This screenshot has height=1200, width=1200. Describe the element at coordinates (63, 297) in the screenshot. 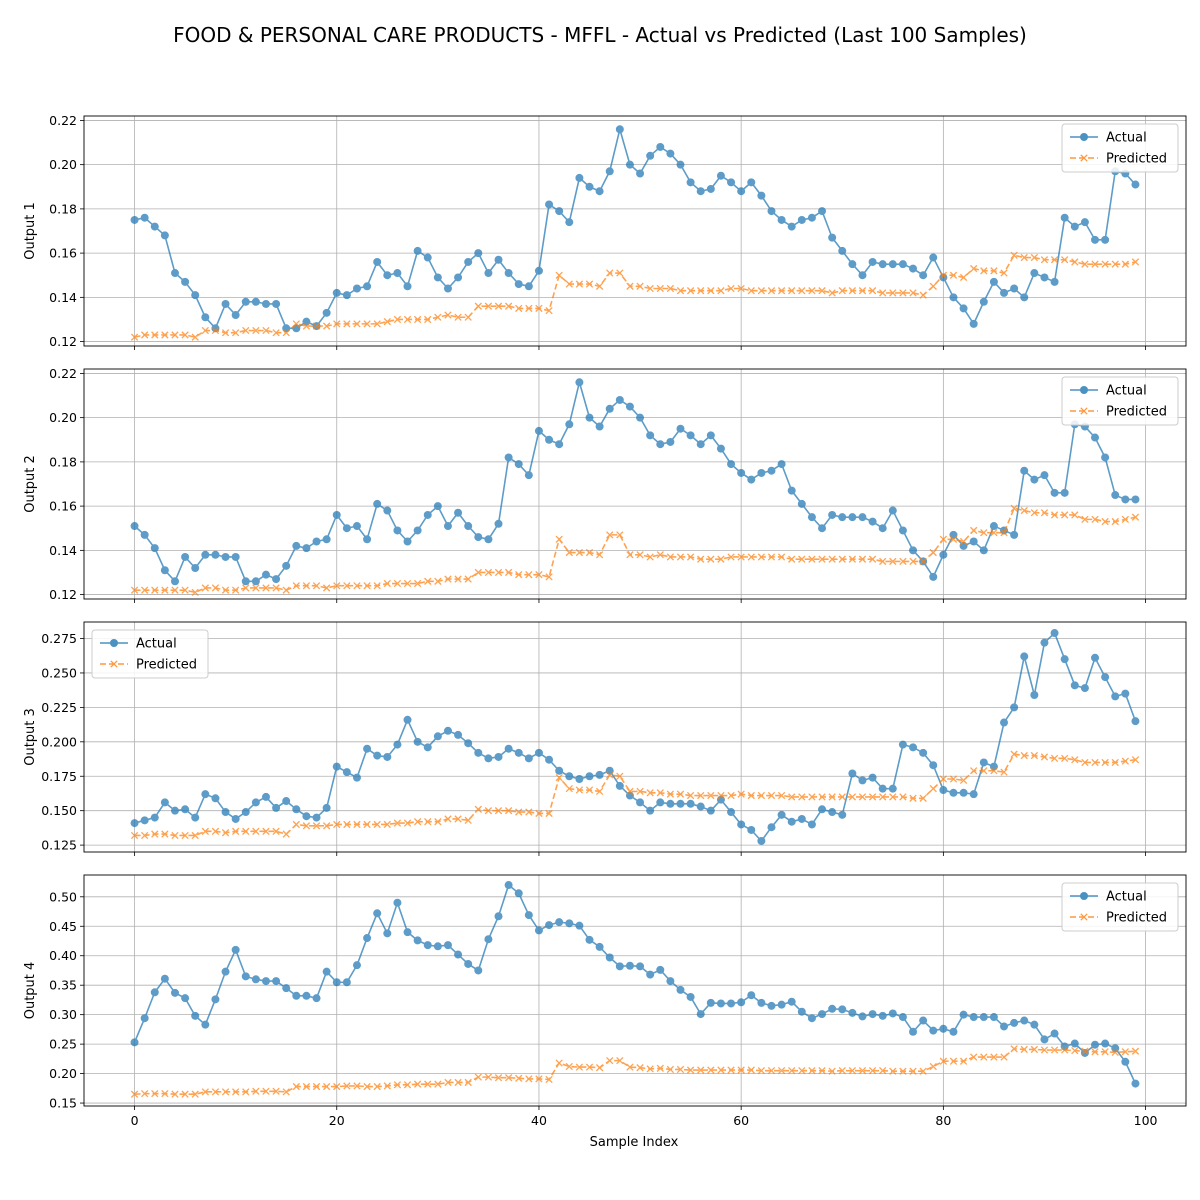

I see `y-tick-label: 0.14` at that location.